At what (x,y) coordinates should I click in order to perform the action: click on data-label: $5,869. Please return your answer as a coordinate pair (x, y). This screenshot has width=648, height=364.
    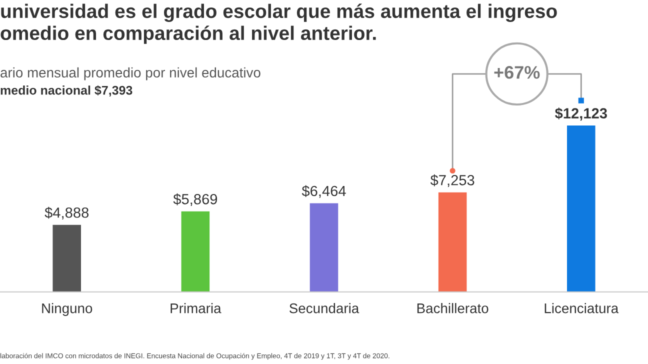
    Looking at the image, I should click on (195, 199).